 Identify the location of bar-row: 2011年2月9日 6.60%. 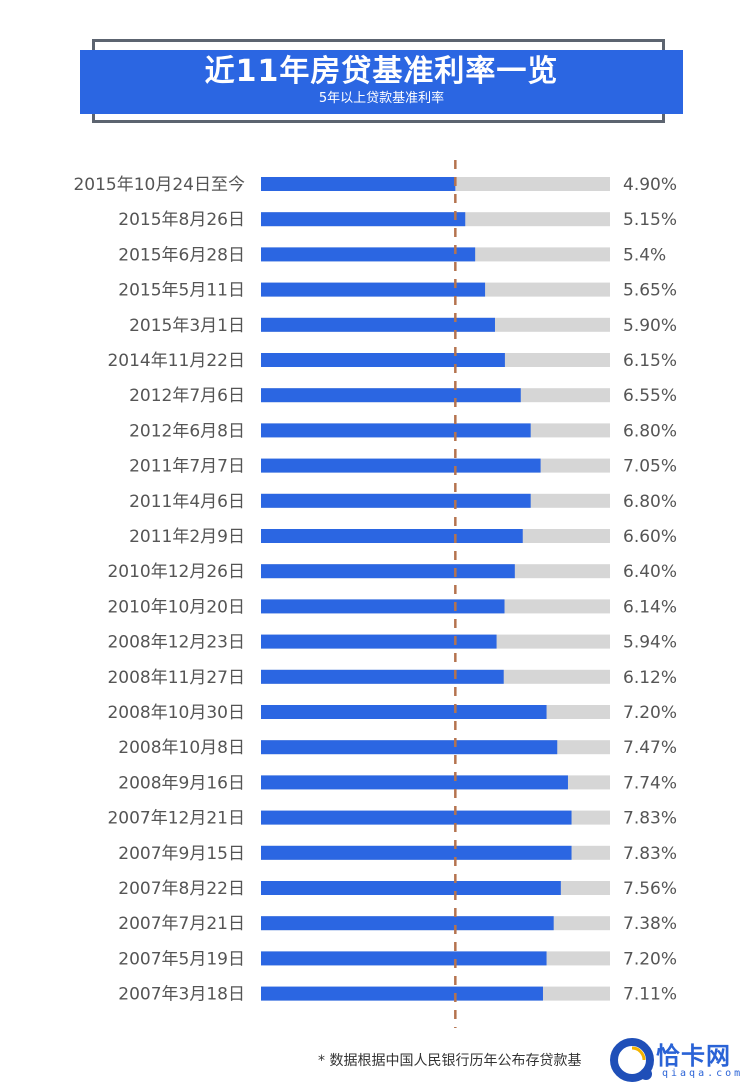
(403, 537).